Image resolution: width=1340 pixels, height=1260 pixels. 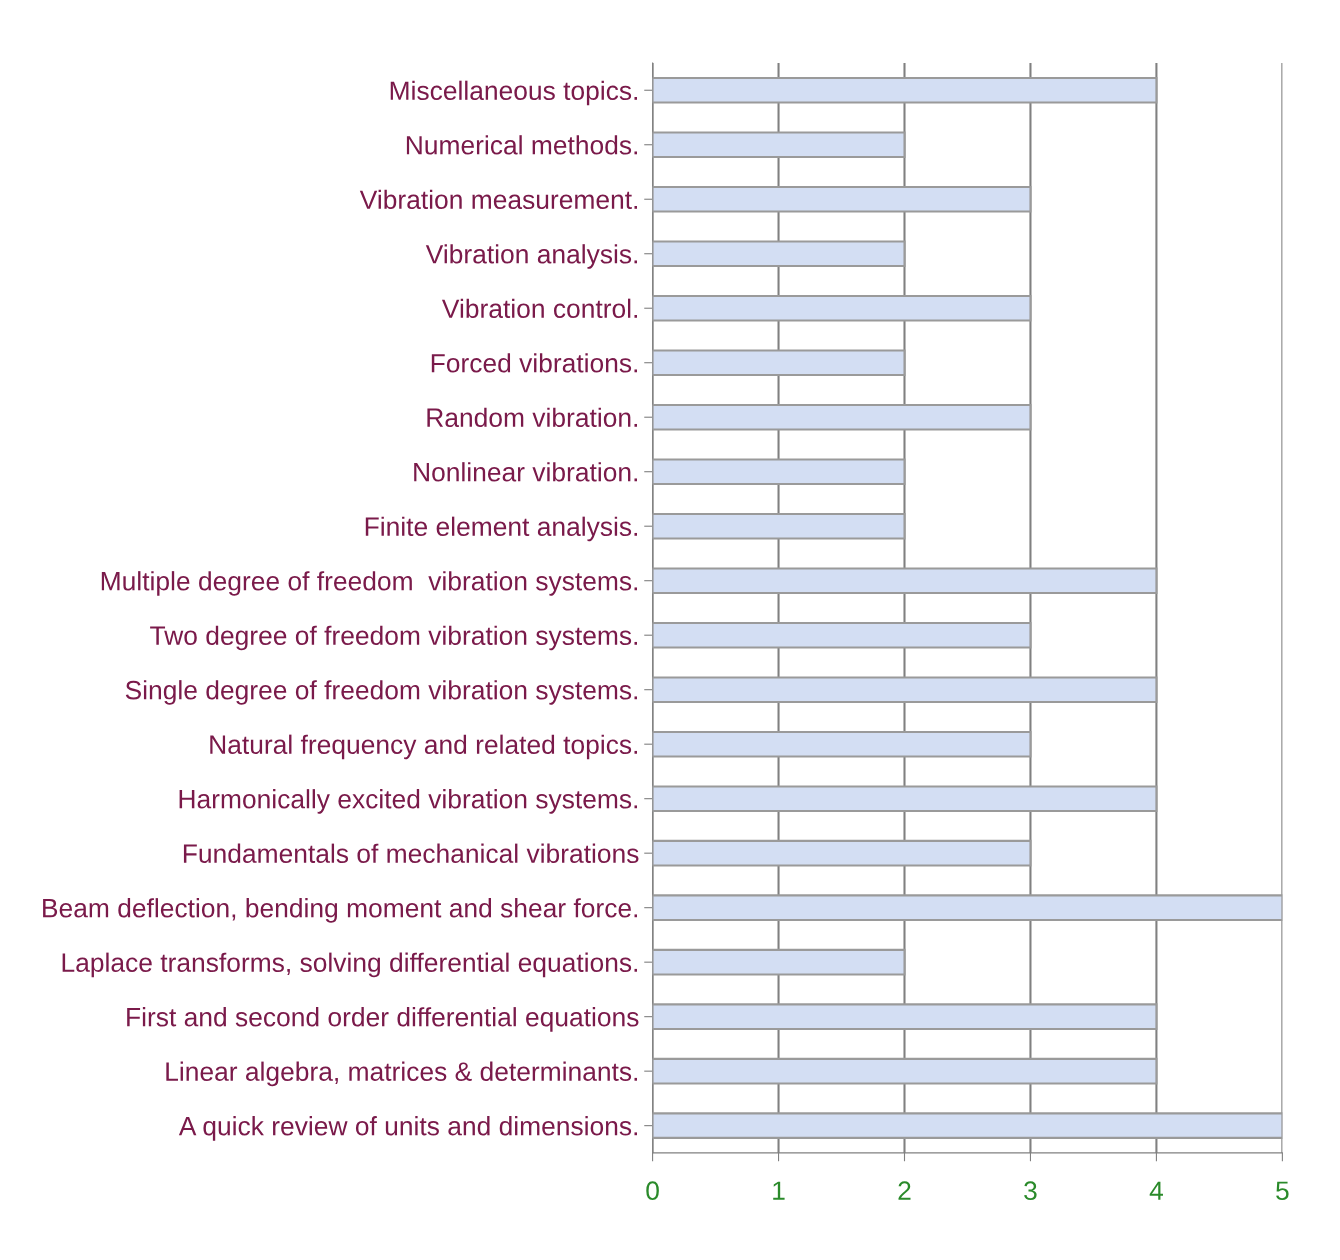 I want to click on x-tick-label: 3, so click(x=1030, y=1191).